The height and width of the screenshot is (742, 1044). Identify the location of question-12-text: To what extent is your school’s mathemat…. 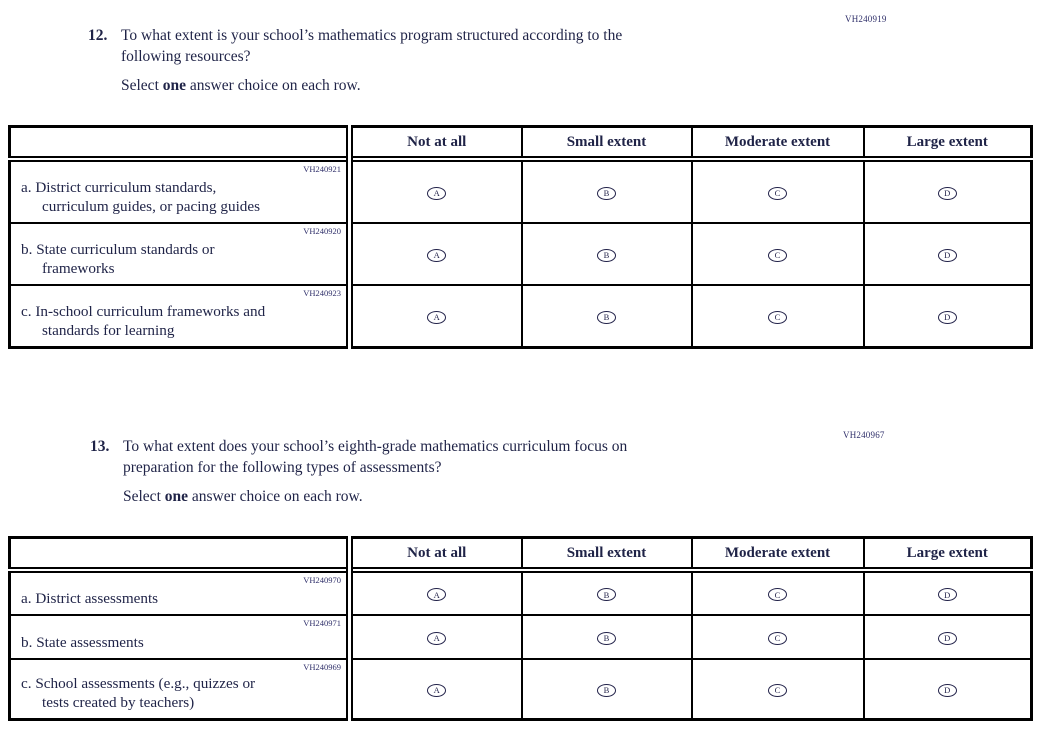
(372, 46).